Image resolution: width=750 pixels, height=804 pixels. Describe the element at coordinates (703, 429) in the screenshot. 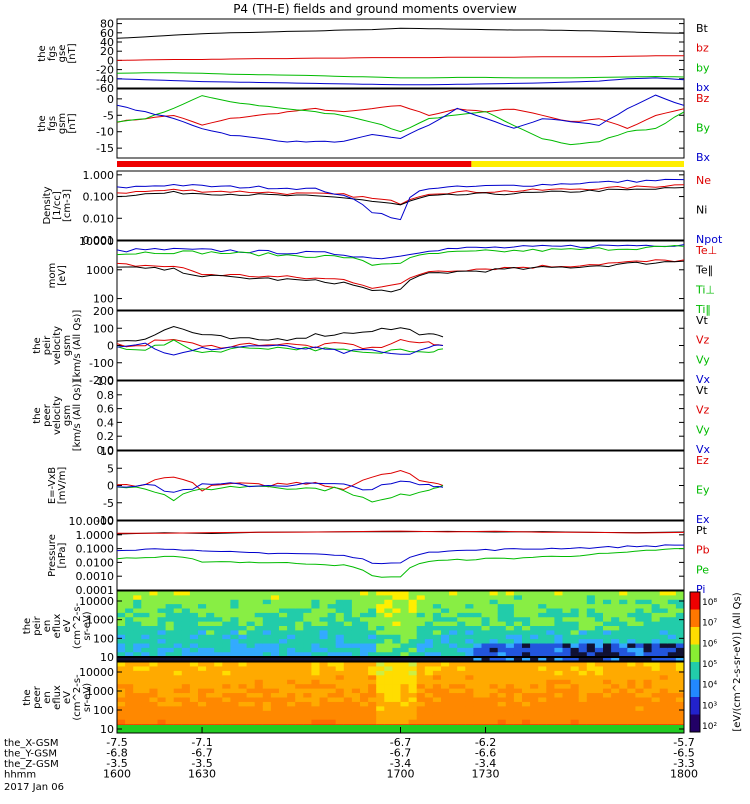

I see `legend-Vy: Vy` at that location.